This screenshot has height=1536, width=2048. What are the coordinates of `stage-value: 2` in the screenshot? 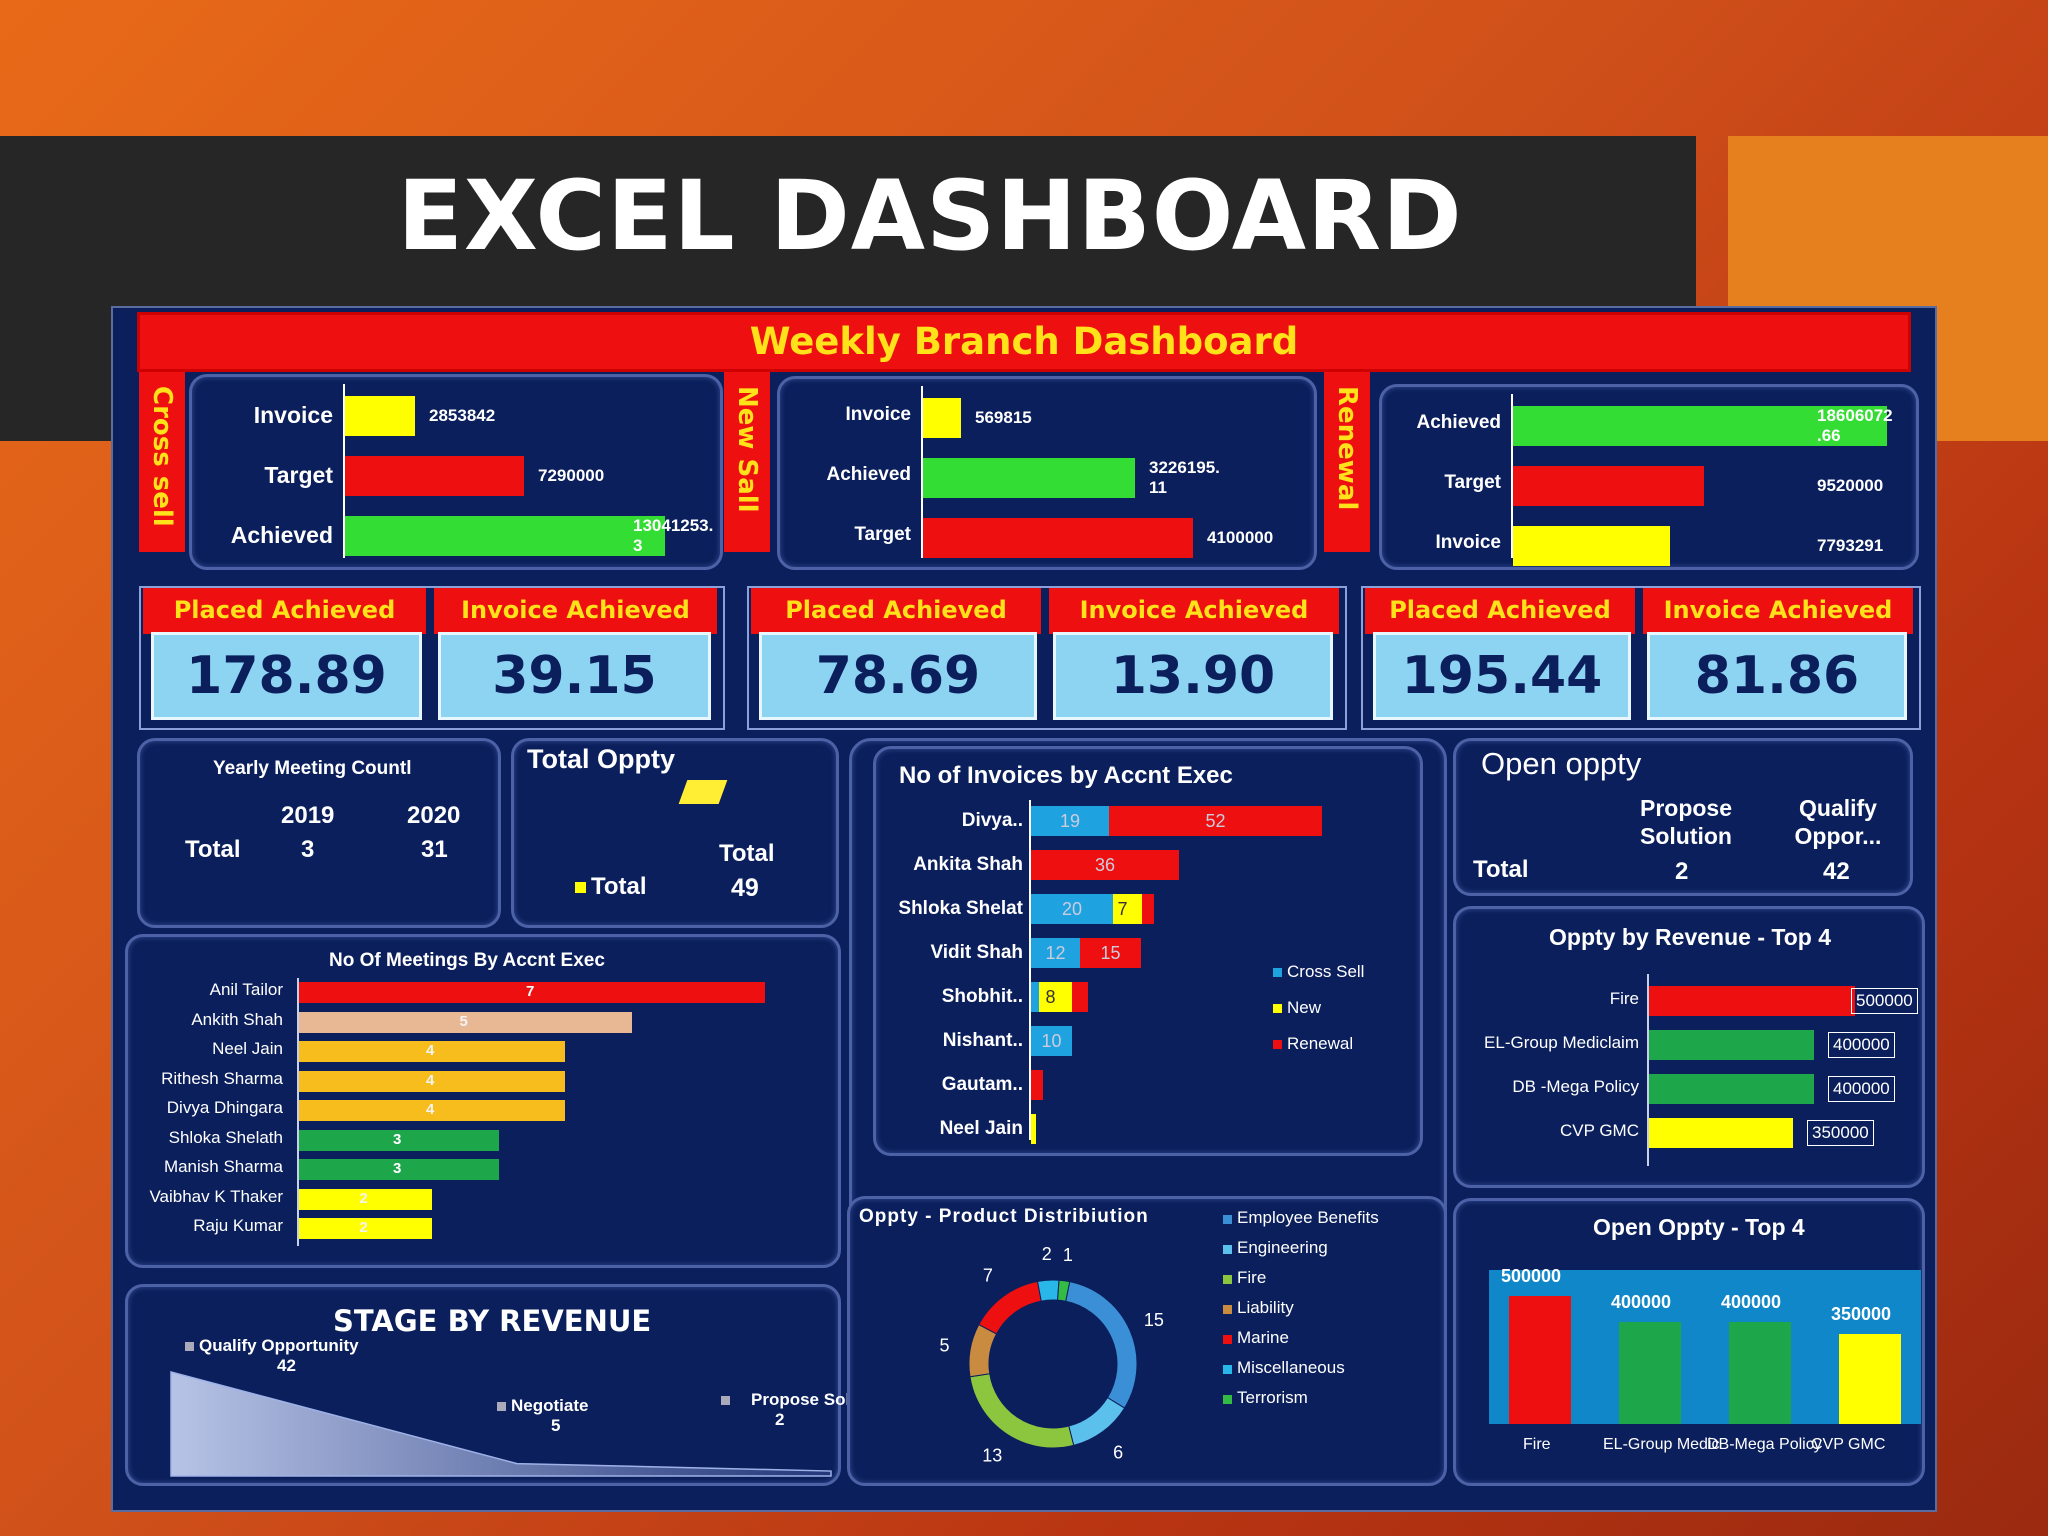 It's located at (780, 1419).